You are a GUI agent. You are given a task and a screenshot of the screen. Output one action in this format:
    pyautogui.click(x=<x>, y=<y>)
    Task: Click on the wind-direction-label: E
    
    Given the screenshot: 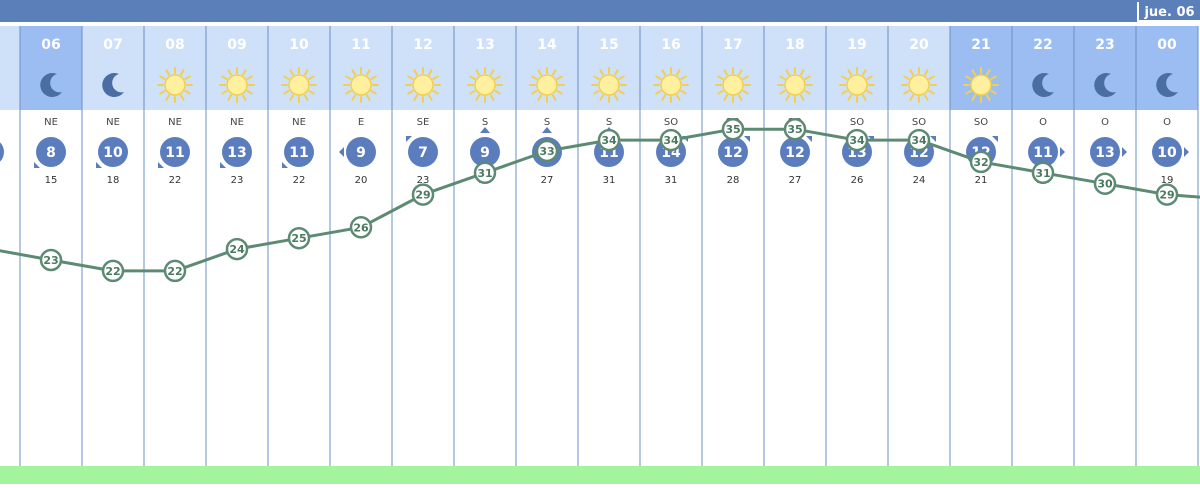 What is the action you would take?
    pyautogui.click(x=361, y=122)
    